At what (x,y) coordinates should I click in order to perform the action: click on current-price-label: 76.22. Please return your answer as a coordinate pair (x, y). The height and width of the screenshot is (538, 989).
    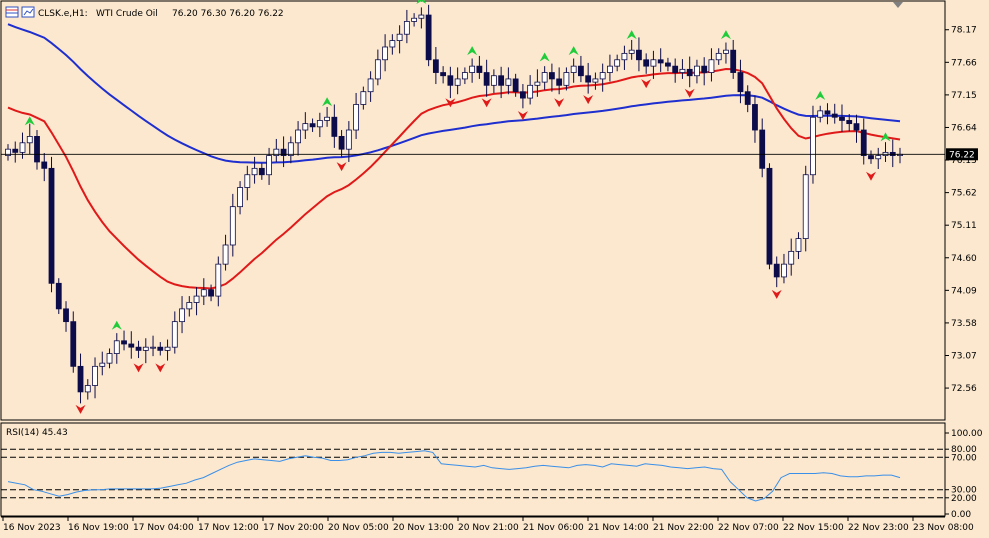
    Looking at the image, I should click on (962, 155).